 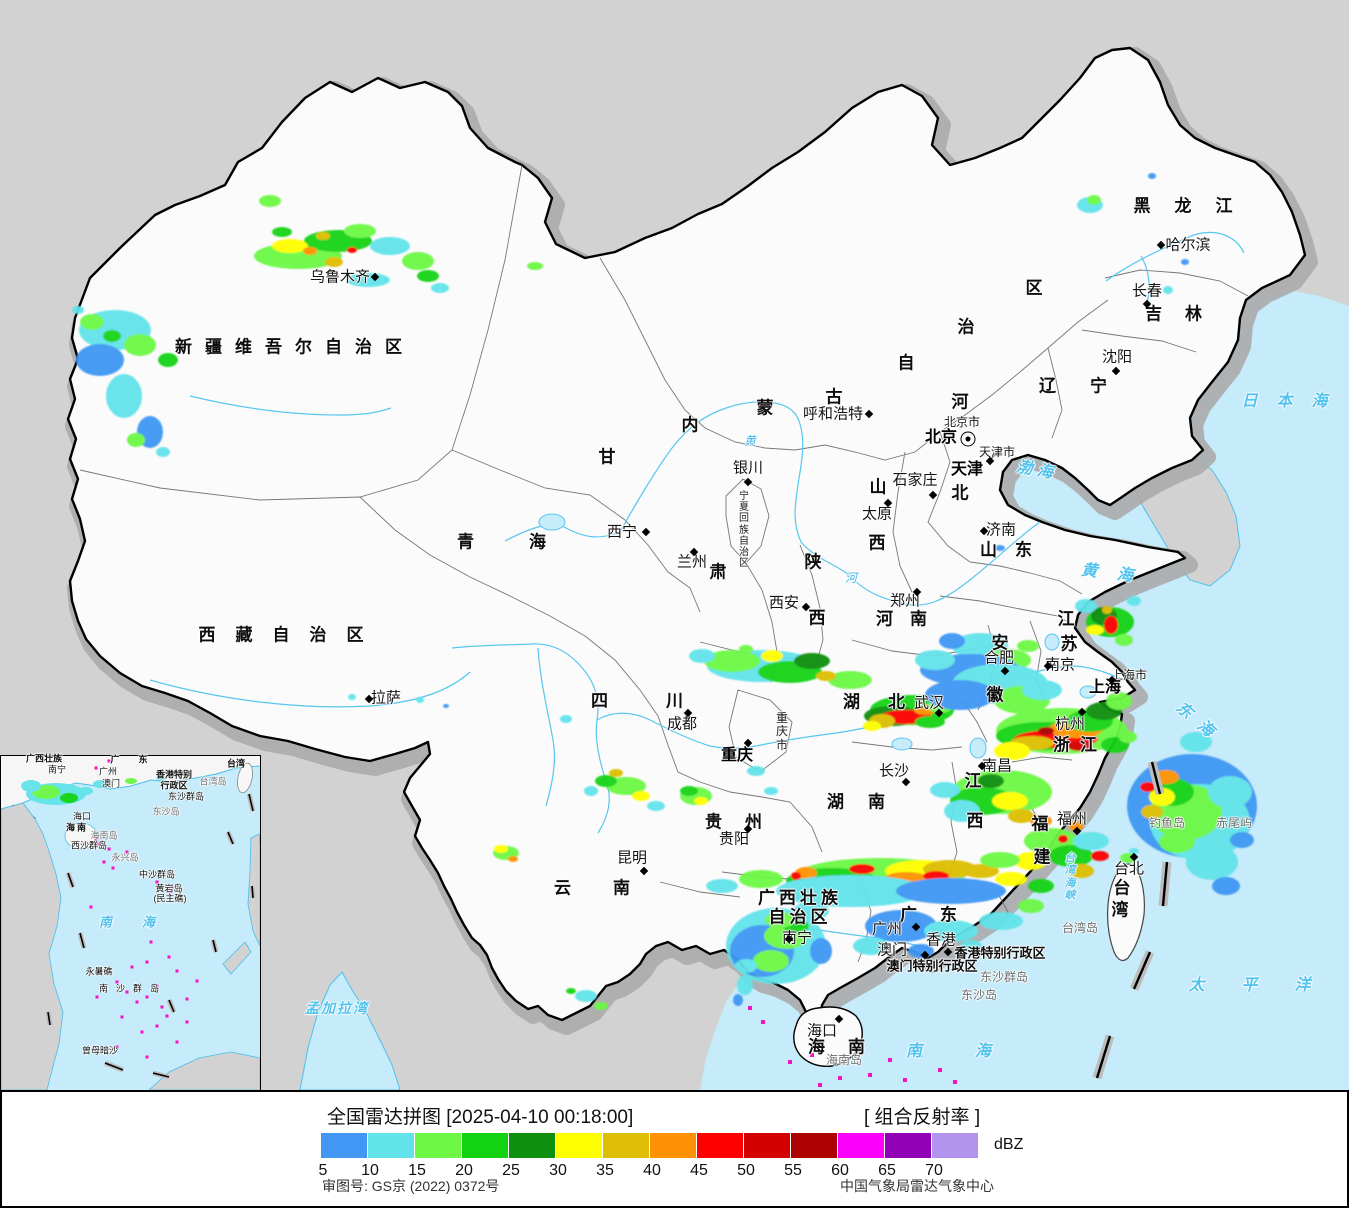 I want to click on city-label: 合肥, so click(x=999, y=658).